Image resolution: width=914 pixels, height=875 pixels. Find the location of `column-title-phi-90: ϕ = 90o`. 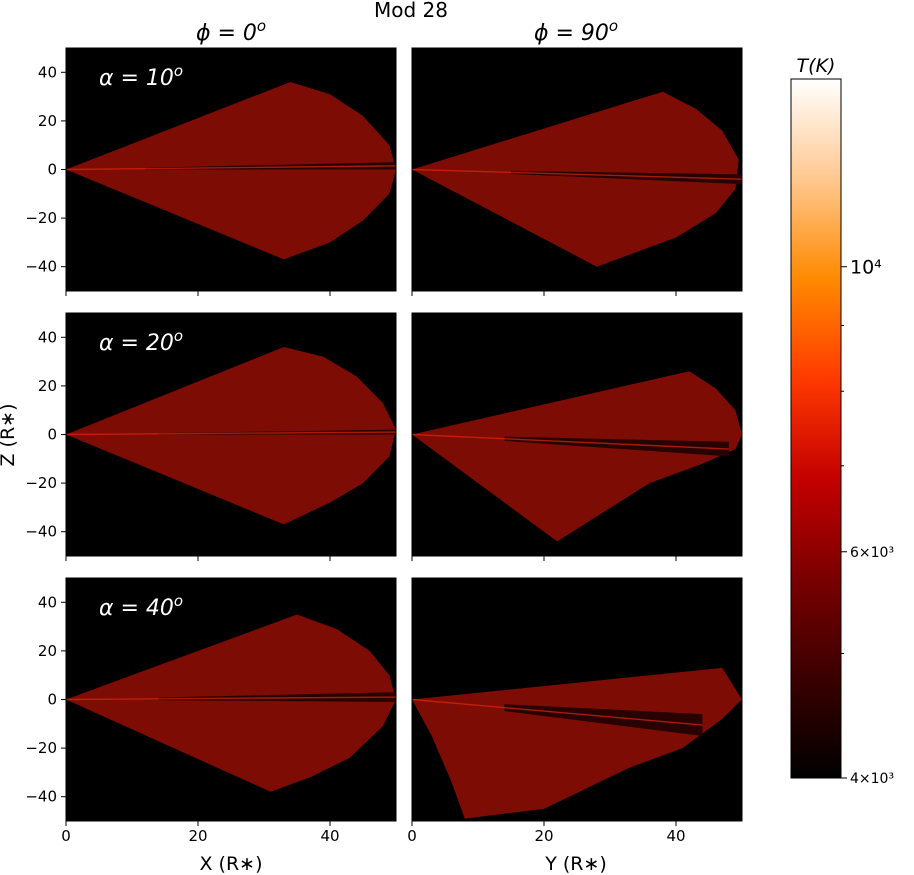

column-title-phi-90: ϕ = 90o is located at coordinates (576, 31).